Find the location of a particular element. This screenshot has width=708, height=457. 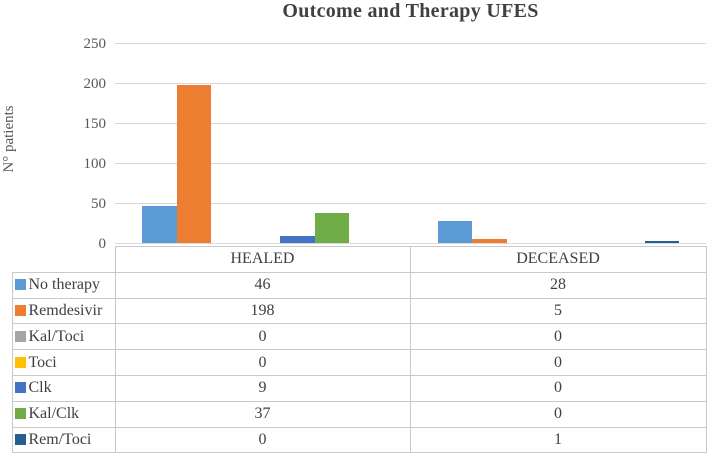

legend-label-rem-toci: Rem/Toci is located at coordinates (63, 440).